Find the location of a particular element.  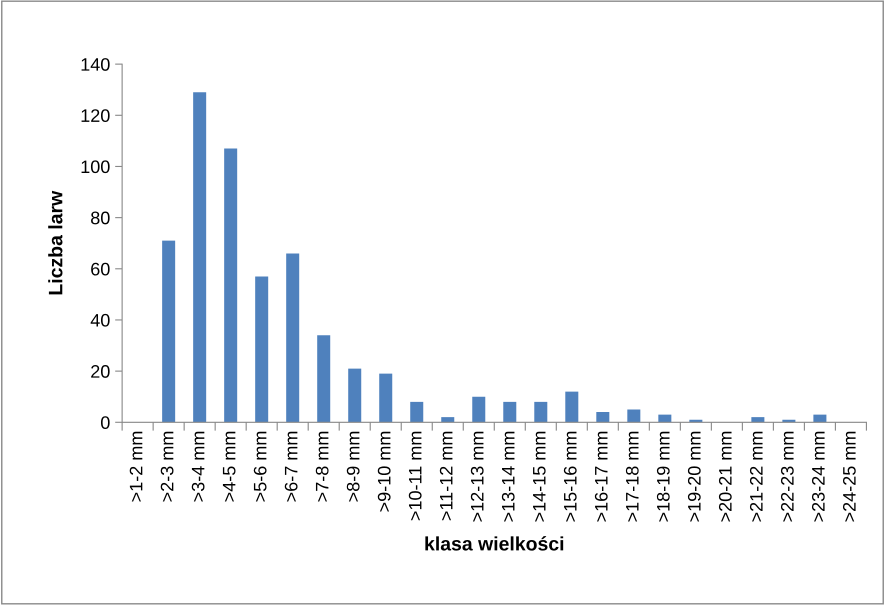

x-tick-label: >2-3 mm is located at coordinates (167, 467).